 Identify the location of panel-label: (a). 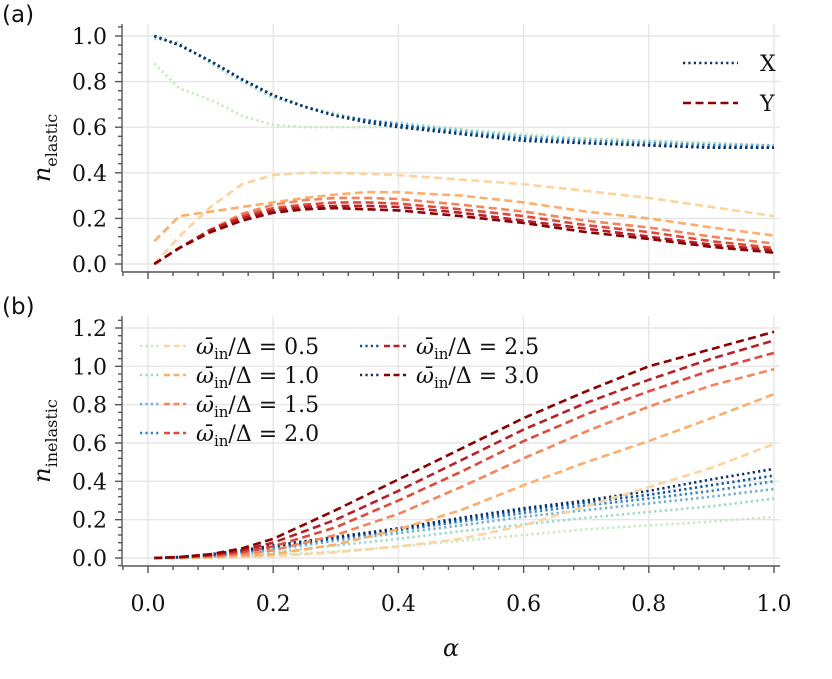
(18, 15).